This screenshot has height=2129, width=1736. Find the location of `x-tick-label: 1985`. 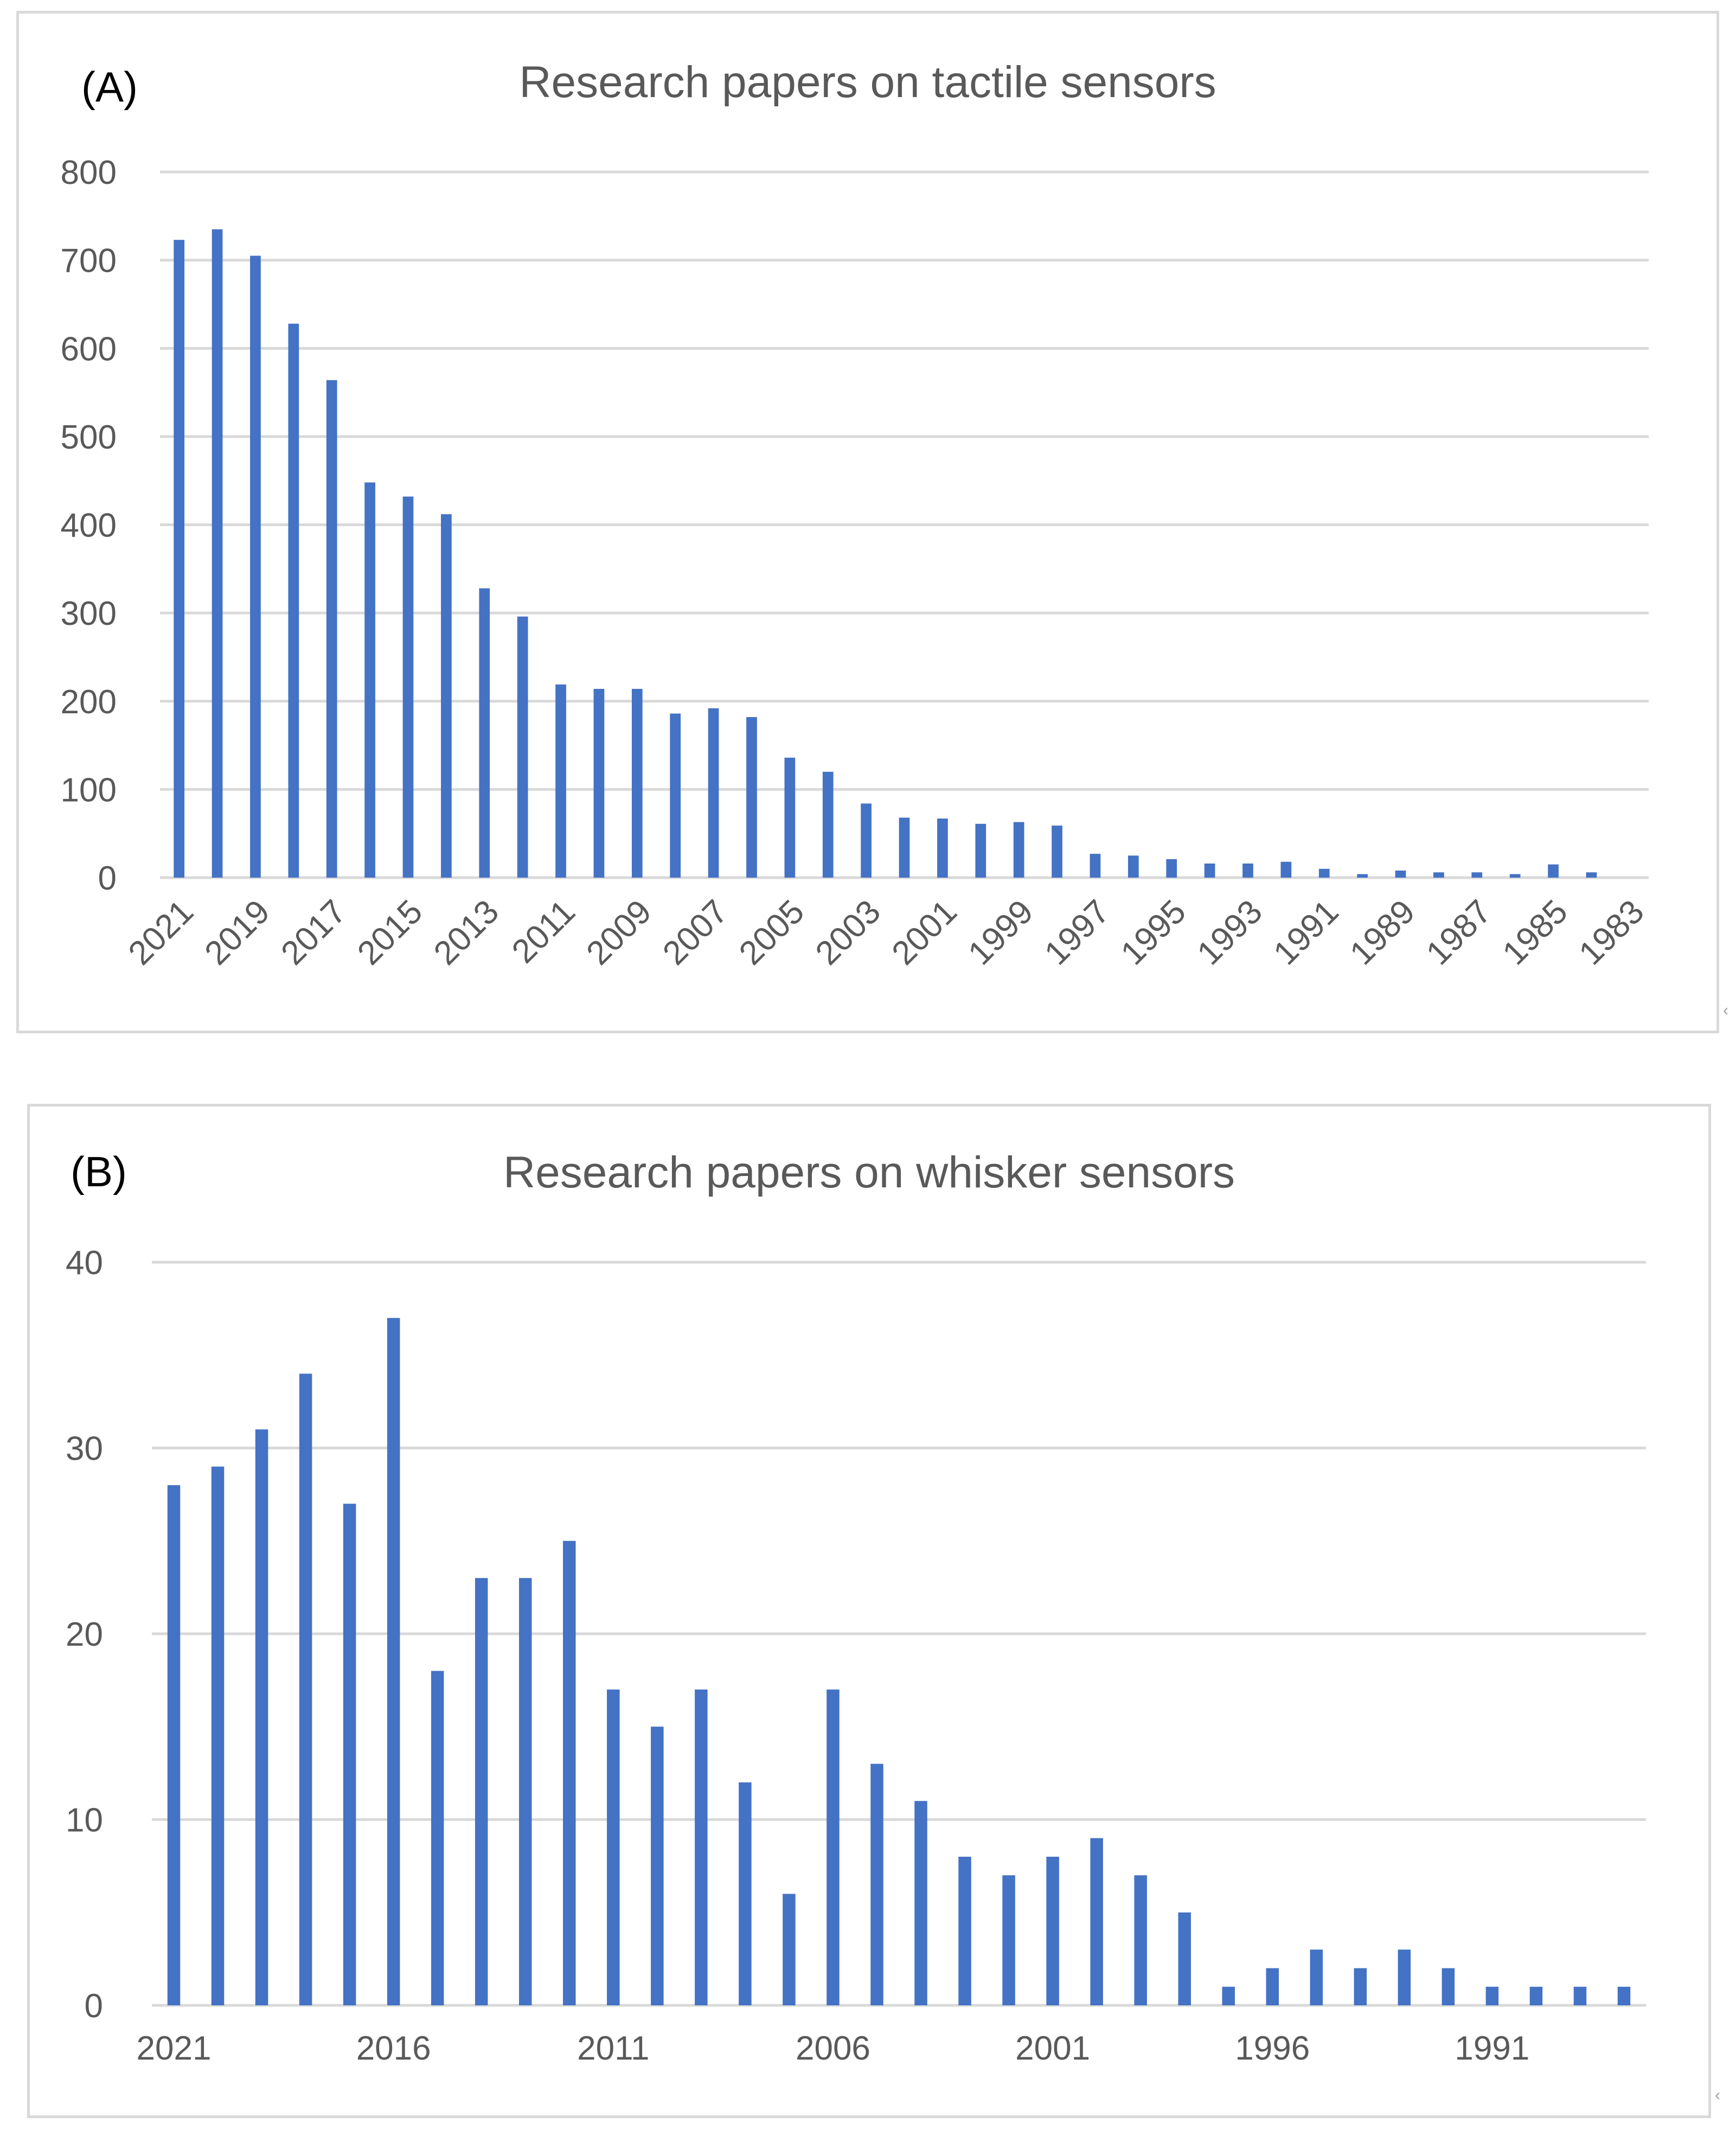

x-tick-label: 1985 is located at coordinates (1536, 932).